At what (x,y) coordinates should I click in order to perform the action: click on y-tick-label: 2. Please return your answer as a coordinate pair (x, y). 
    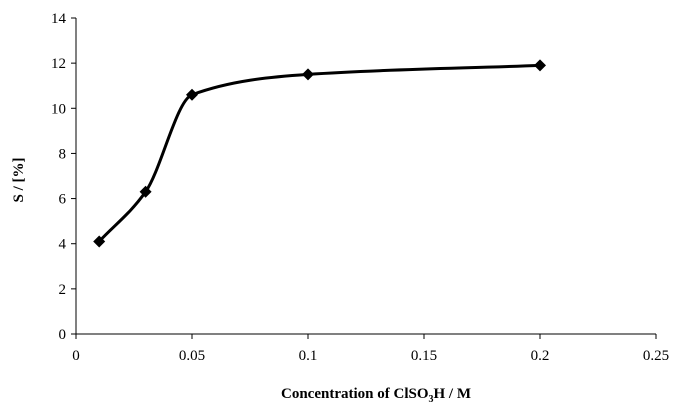
    Looking at the image, I should click on (63, 290).